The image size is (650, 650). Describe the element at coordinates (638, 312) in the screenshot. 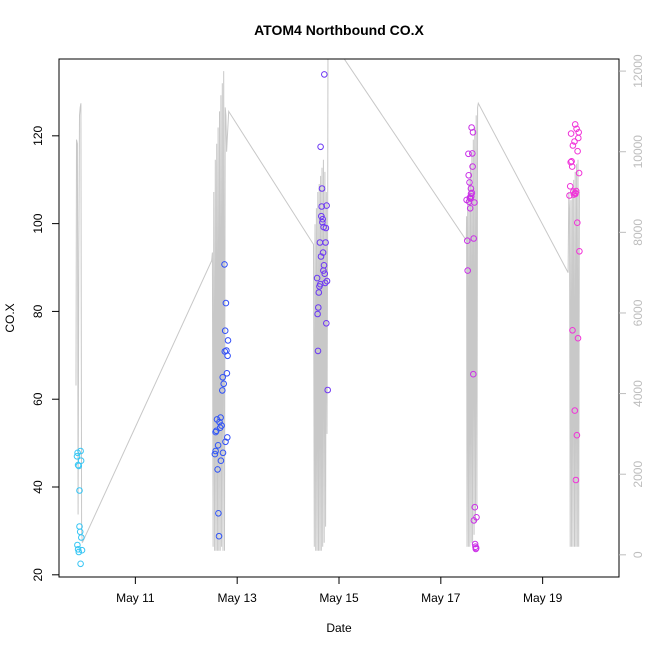

I see `y2-tick-label: 6000` at that location.